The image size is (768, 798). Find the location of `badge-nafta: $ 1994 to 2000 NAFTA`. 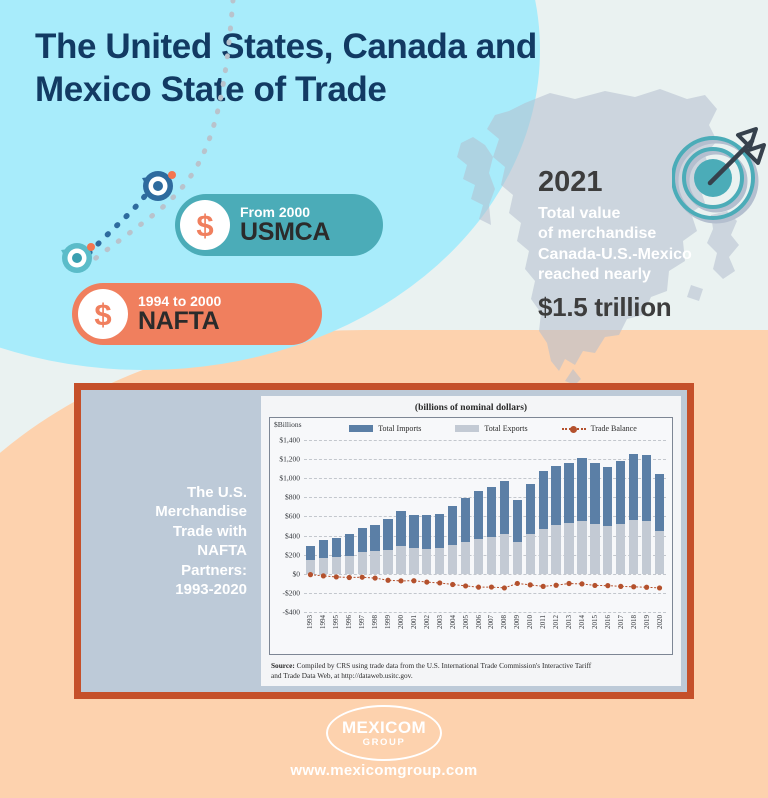

badge-nafta: $ 1994 to 2000 NAFTA is located at coordinates (197, 314).